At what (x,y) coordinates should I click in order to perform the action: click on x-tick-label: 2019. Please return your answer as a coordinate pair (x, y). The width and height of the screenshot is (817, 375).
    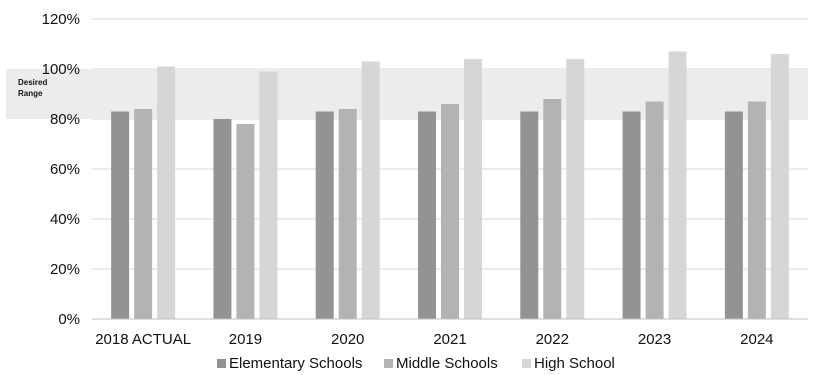
    Looking at the image, I should click on (245, 339).